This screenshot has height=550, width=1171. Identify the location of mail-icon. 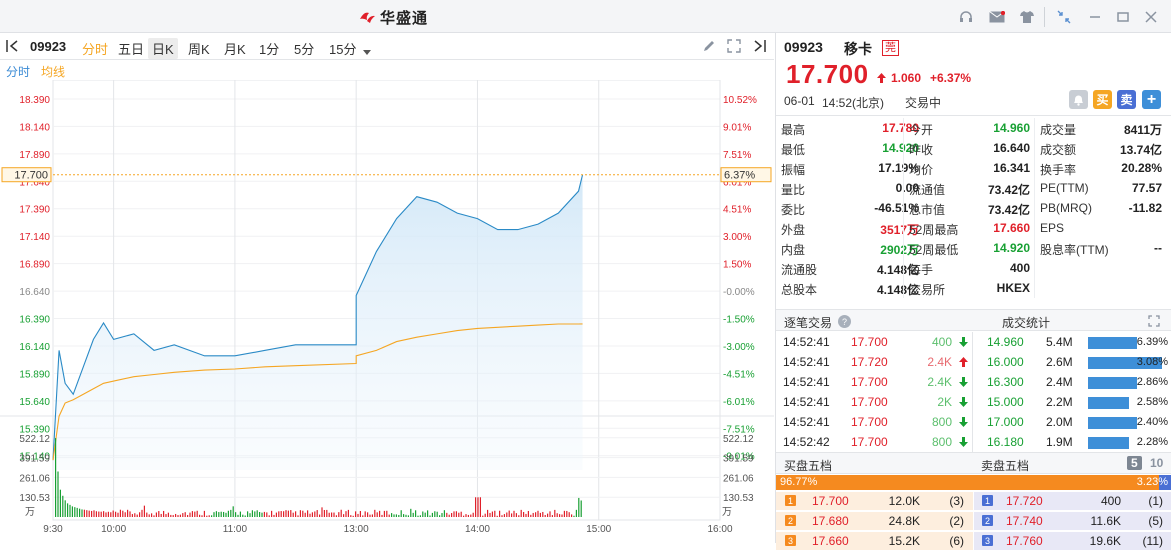
(997, 17).